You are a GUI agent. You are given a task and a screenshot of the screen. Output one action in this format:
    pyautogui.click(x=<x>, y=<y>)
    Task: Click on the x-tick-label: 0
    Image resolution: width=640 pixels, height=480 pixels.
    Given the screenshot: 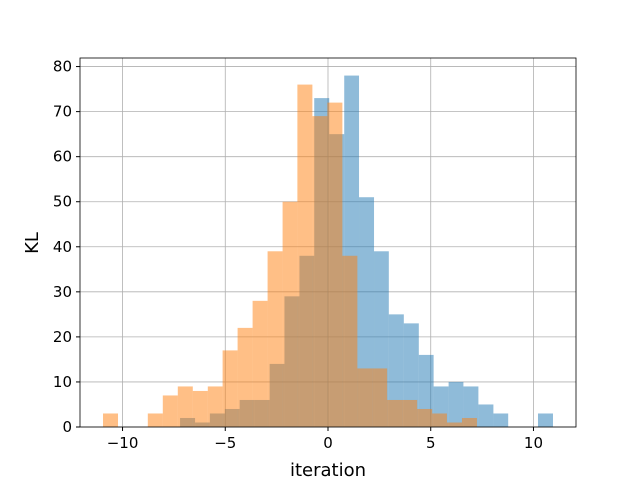 What is the action you would take?
    pyautogui.click(x=328, y=443)
    